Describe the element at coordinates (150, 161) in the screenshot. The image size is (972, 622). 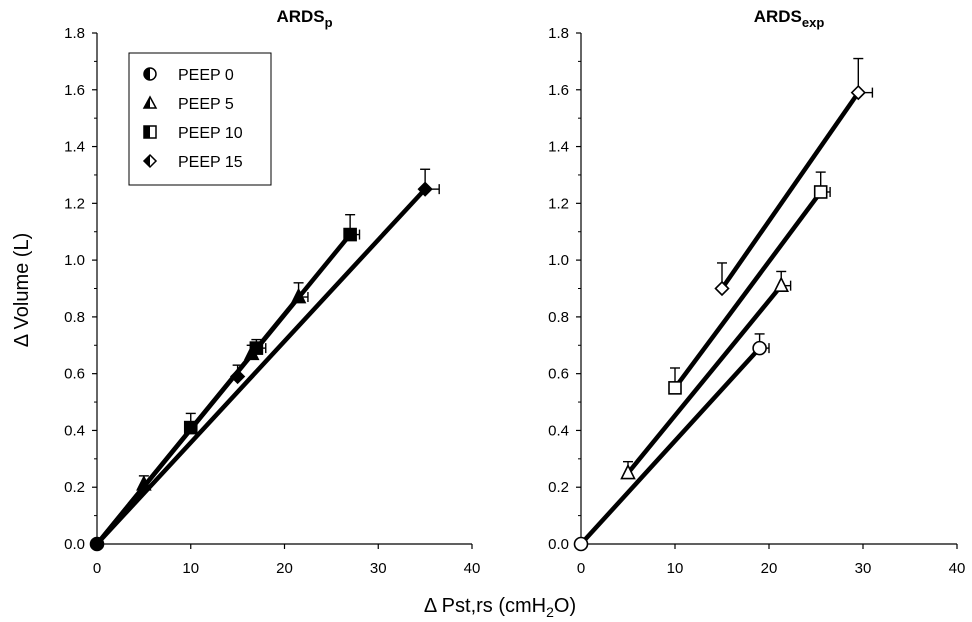
I see `legend-diamond-icon` at that location.